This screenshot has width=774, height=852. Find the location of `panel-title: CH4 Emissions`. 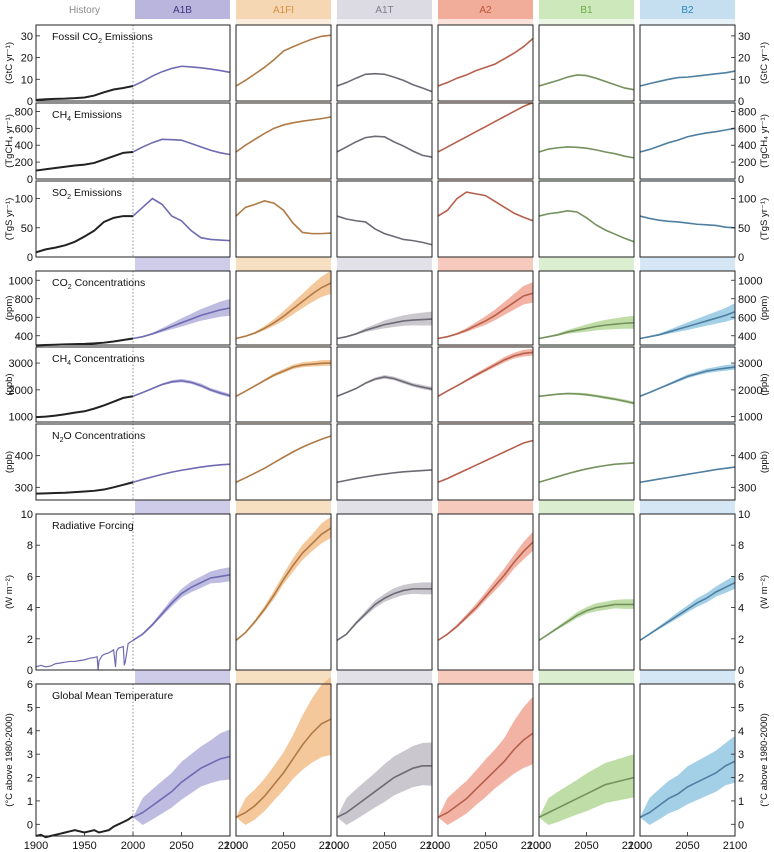

panel-title: CH4 Emissions is located at coordinates (87, 116).